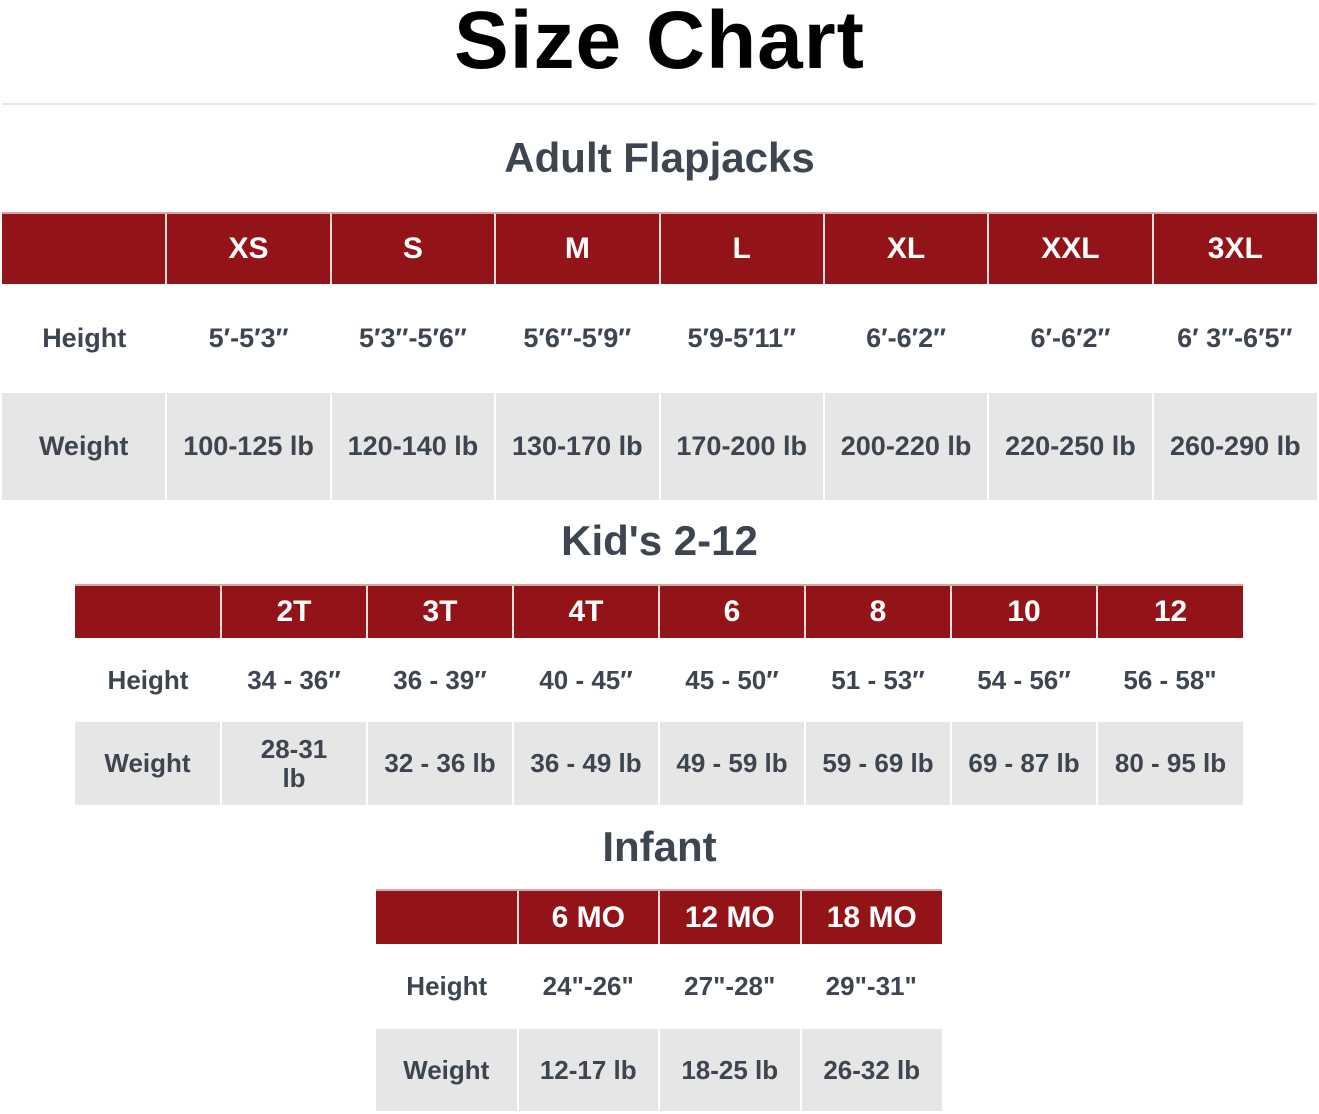 The height and width of the screenshot is (1114, 1319). What do you see at coordinates (732, 679) in the screenshot?
I see `table-cell: 45 - 50″` at bounding box center [732, 679].